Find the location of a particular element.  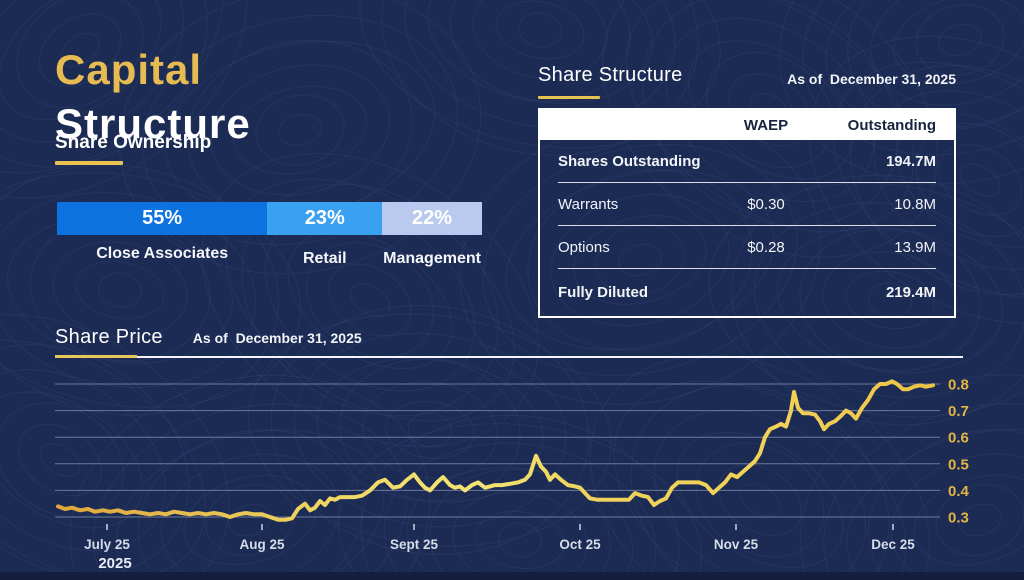

header-cell-waep: WAEP is located at coordinates (766, 125).